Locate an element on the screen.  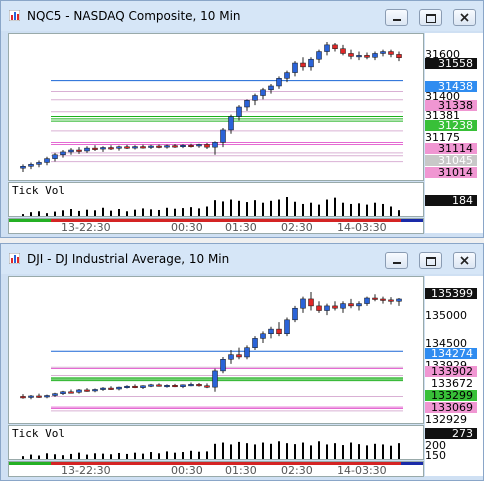
price-tag: 31438 is located at coordinates (451, 86).